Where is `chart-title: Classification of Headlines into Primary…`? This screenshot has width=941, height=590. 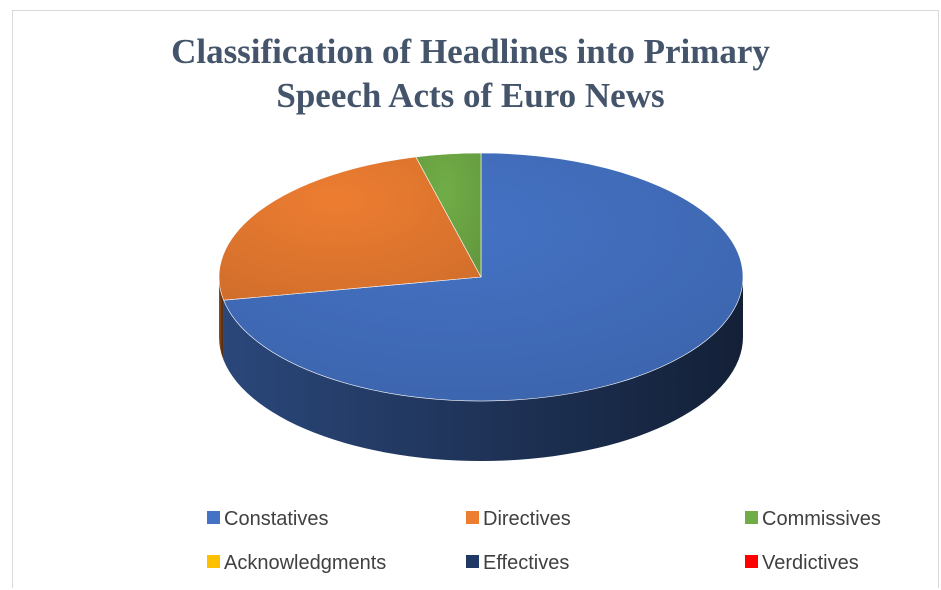 chart-title: Classification of Headlines into Primary… is located at coordinates (470, 74).